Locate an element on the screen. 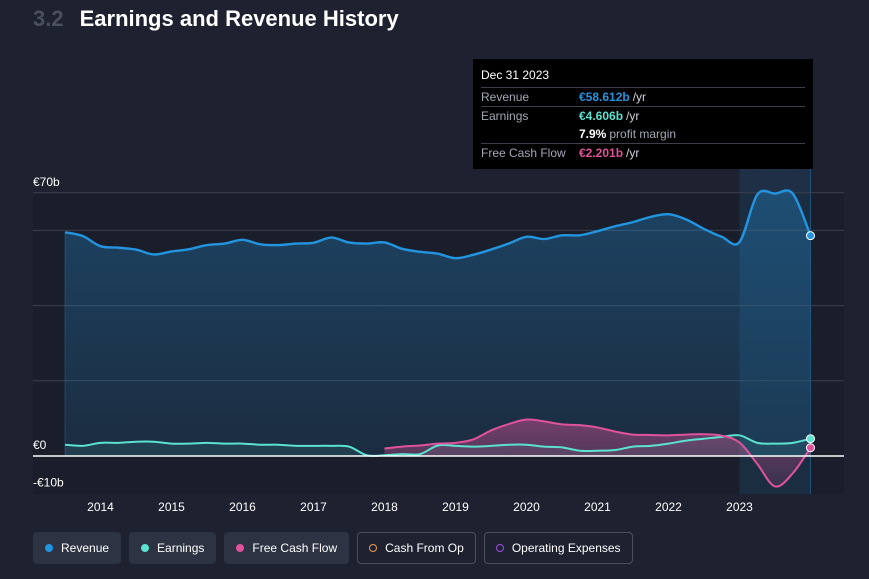 Image resolution: width=869 pixels, height=579 pixels. tooltip-earnings-row: Earnings €4.606b /yr is located at coordinates (643, 115).